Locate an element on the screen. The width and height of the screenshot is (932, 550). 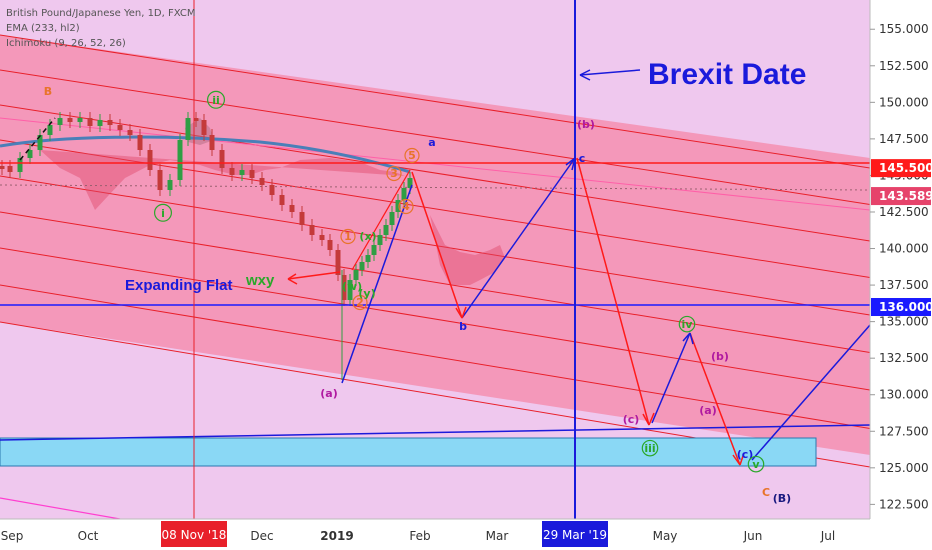
wave-label: 2 is located at coordinates (360, 302).